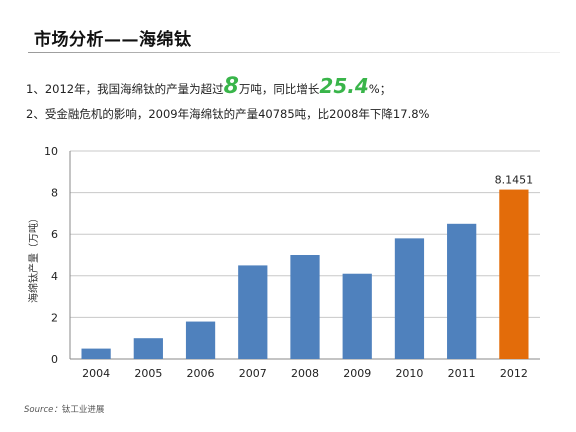 This screenshot has height=432, width=576. I want to click on x-tick-label: 2012, so click(514, 373).